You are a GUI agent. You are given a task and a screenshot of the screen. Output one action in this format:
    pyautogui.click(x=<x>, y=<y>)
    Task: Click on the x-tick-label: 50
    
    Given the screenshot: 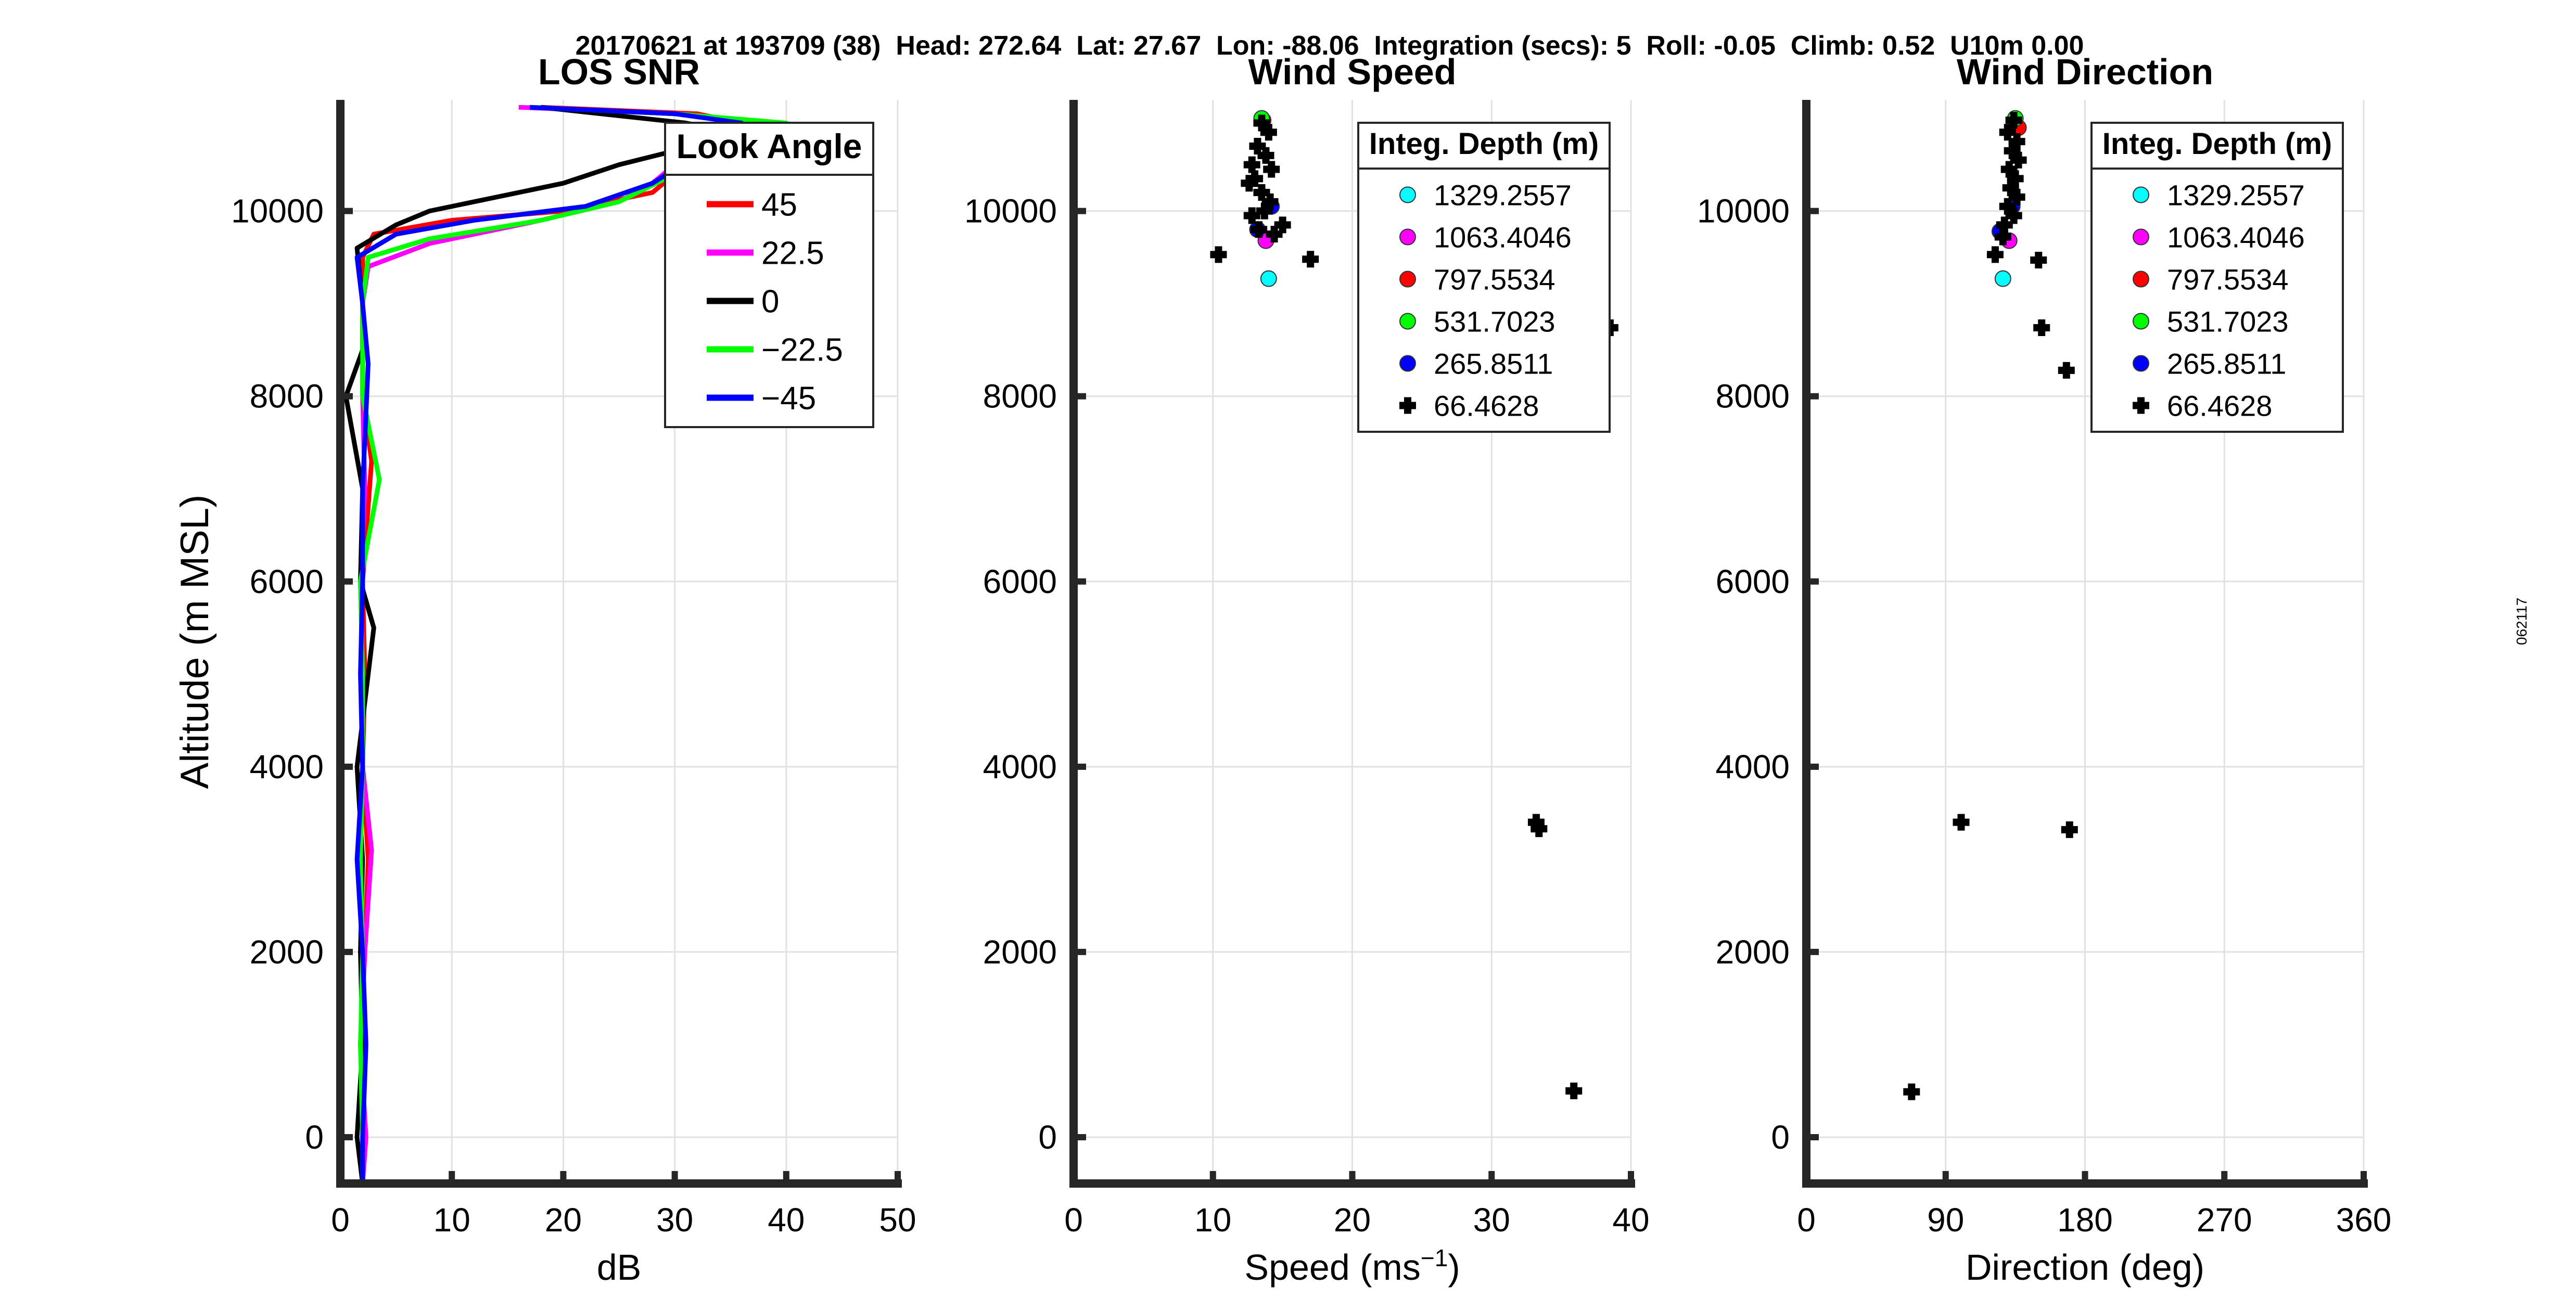 What is the action you would take?
    pyautogui.click(x=897, y=1220)
    